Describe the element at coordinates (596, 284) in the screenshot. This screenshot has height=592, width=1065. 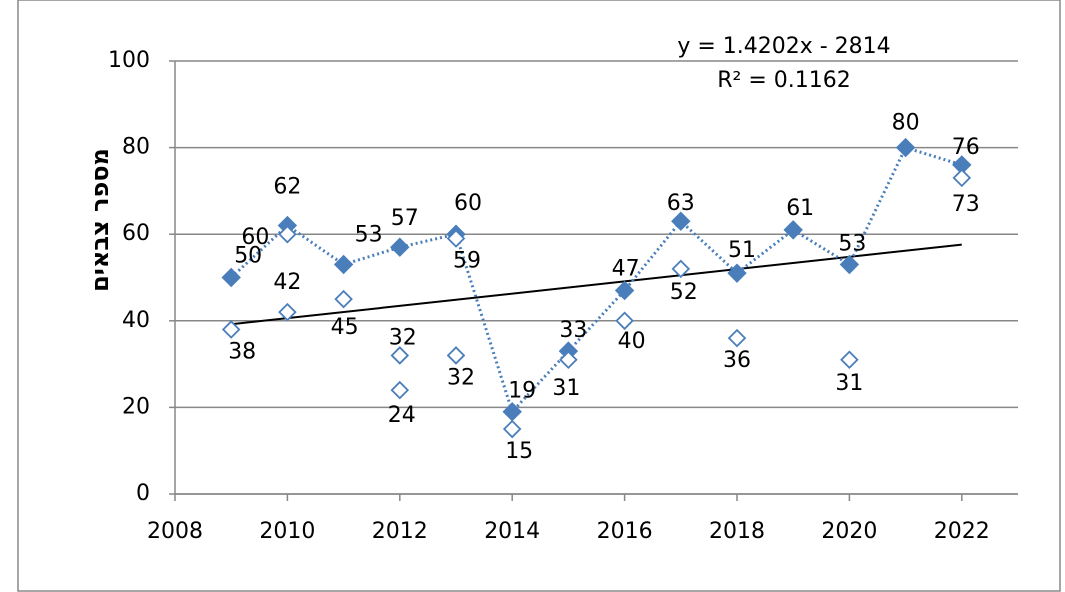
I see `trendline` at that location.